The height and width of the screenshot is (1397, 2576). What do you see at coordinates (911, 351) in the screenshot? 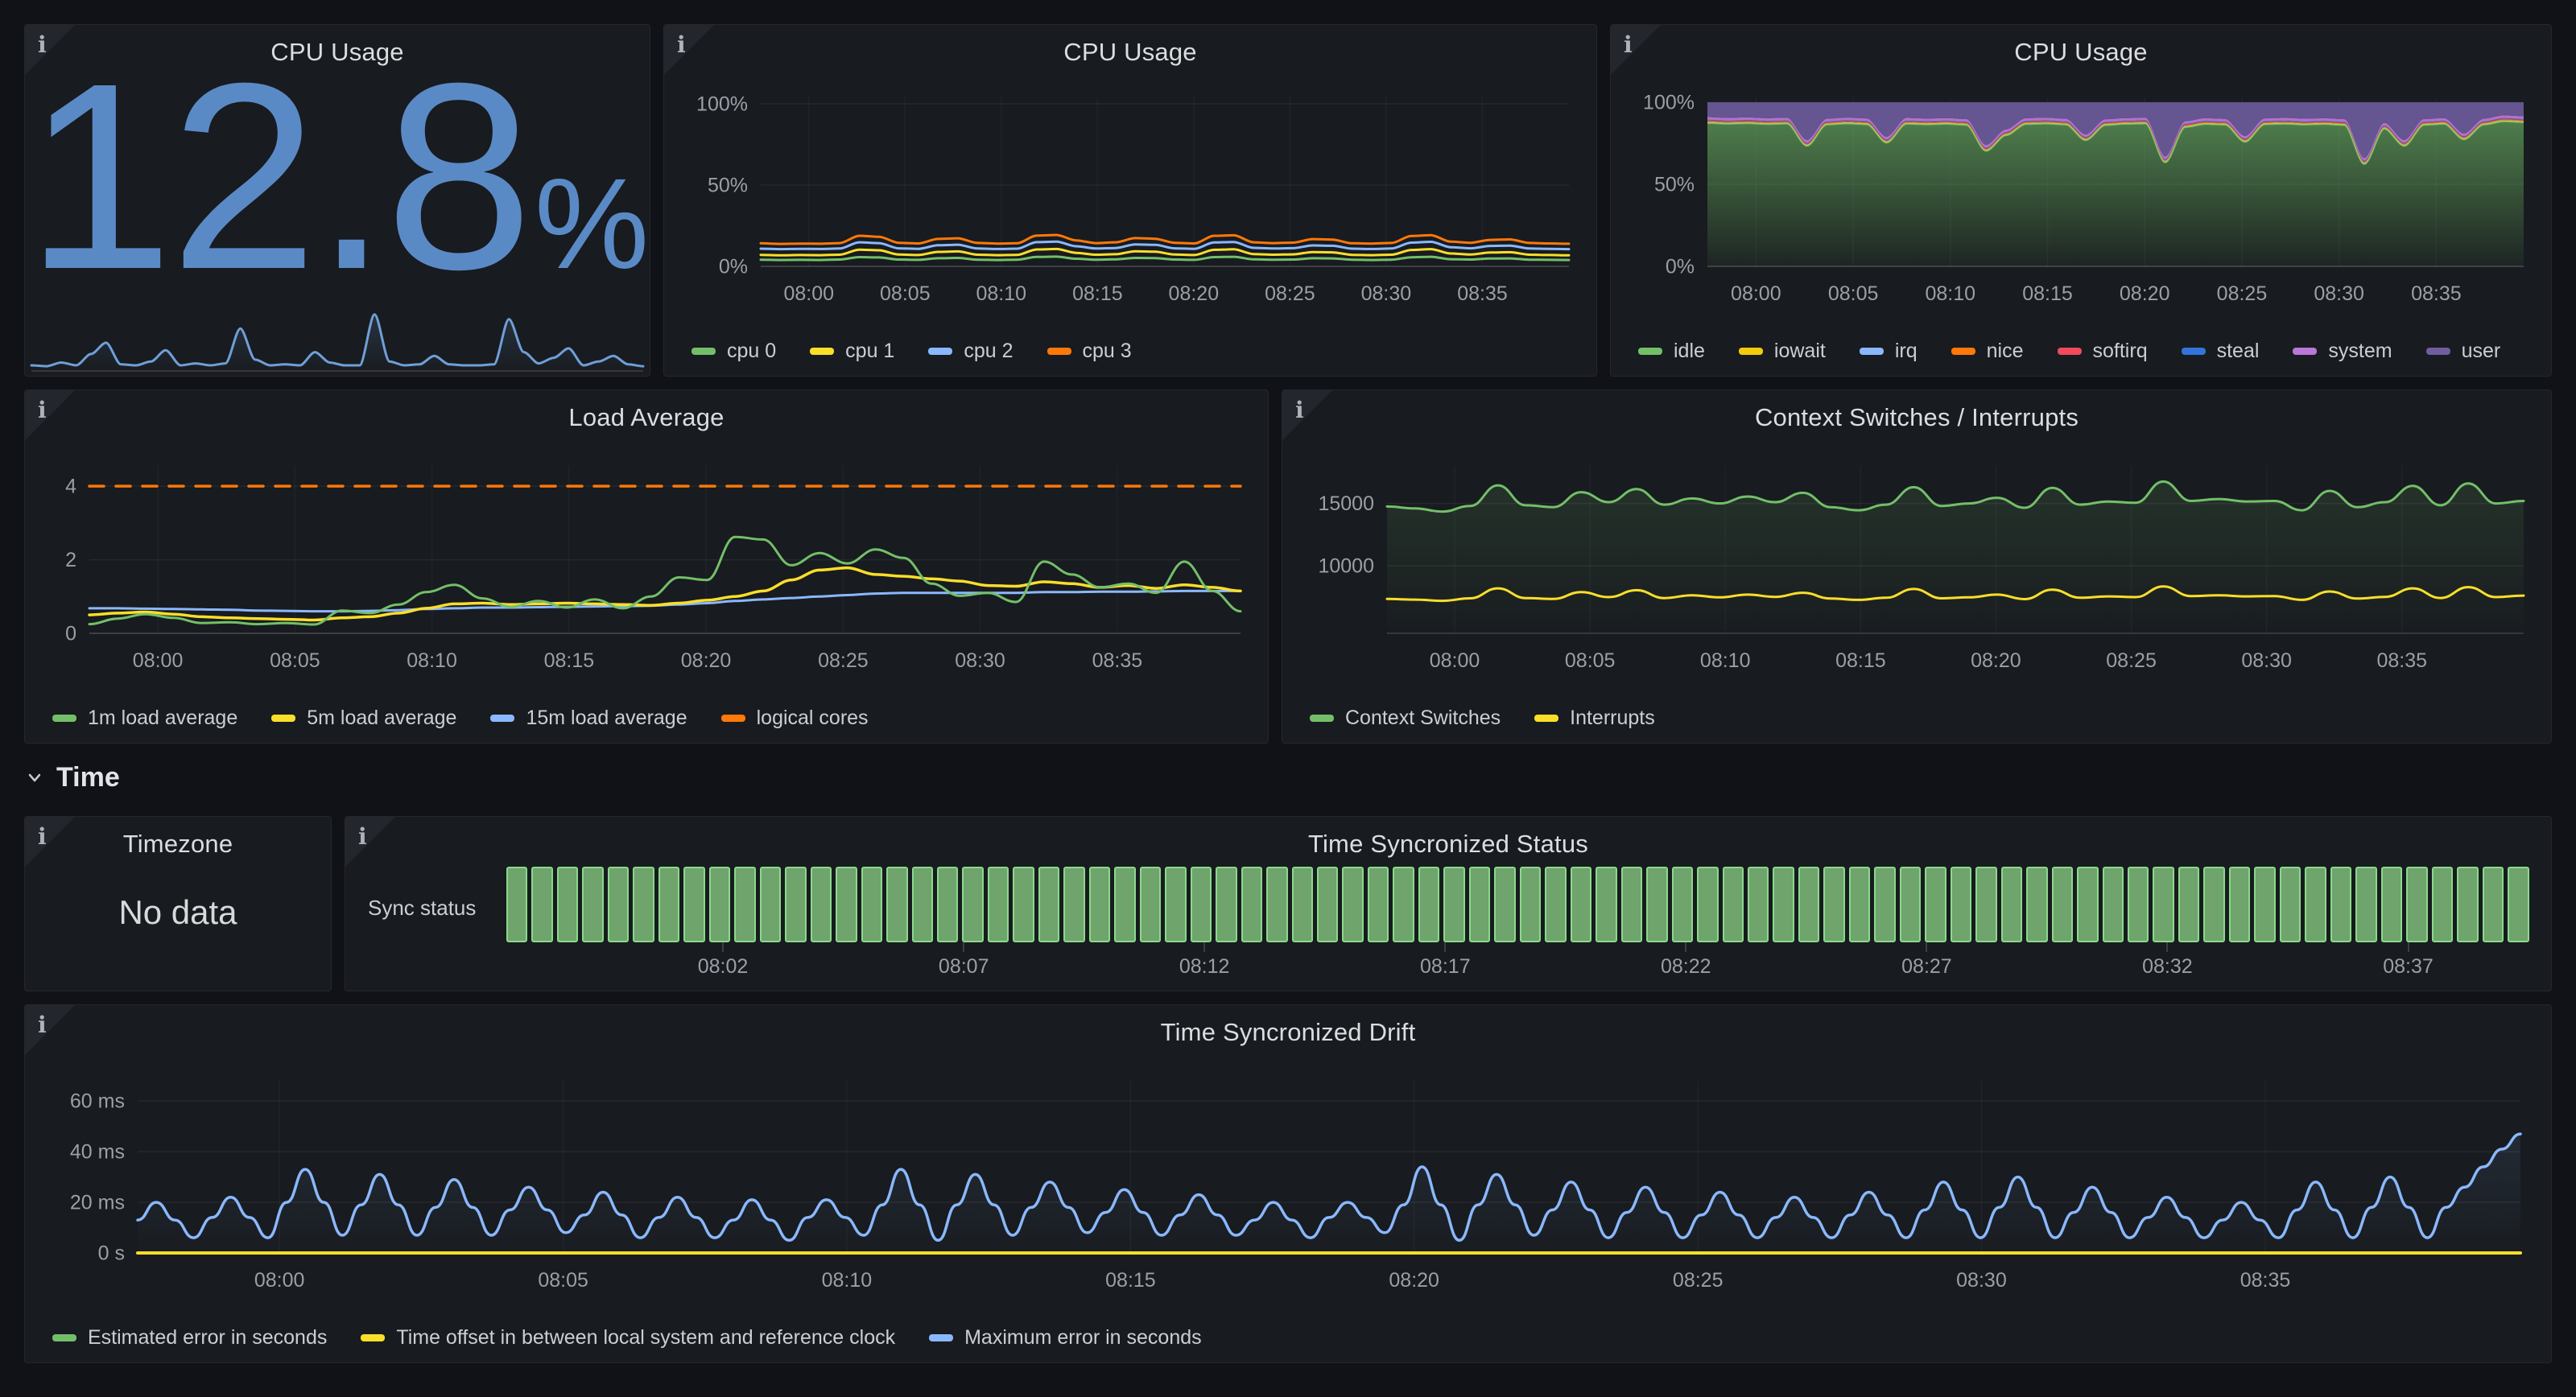
I see `chart-legend: cpu 0 cpu 1 cpu 2 cpu 3` at bounding box center [911, 351].